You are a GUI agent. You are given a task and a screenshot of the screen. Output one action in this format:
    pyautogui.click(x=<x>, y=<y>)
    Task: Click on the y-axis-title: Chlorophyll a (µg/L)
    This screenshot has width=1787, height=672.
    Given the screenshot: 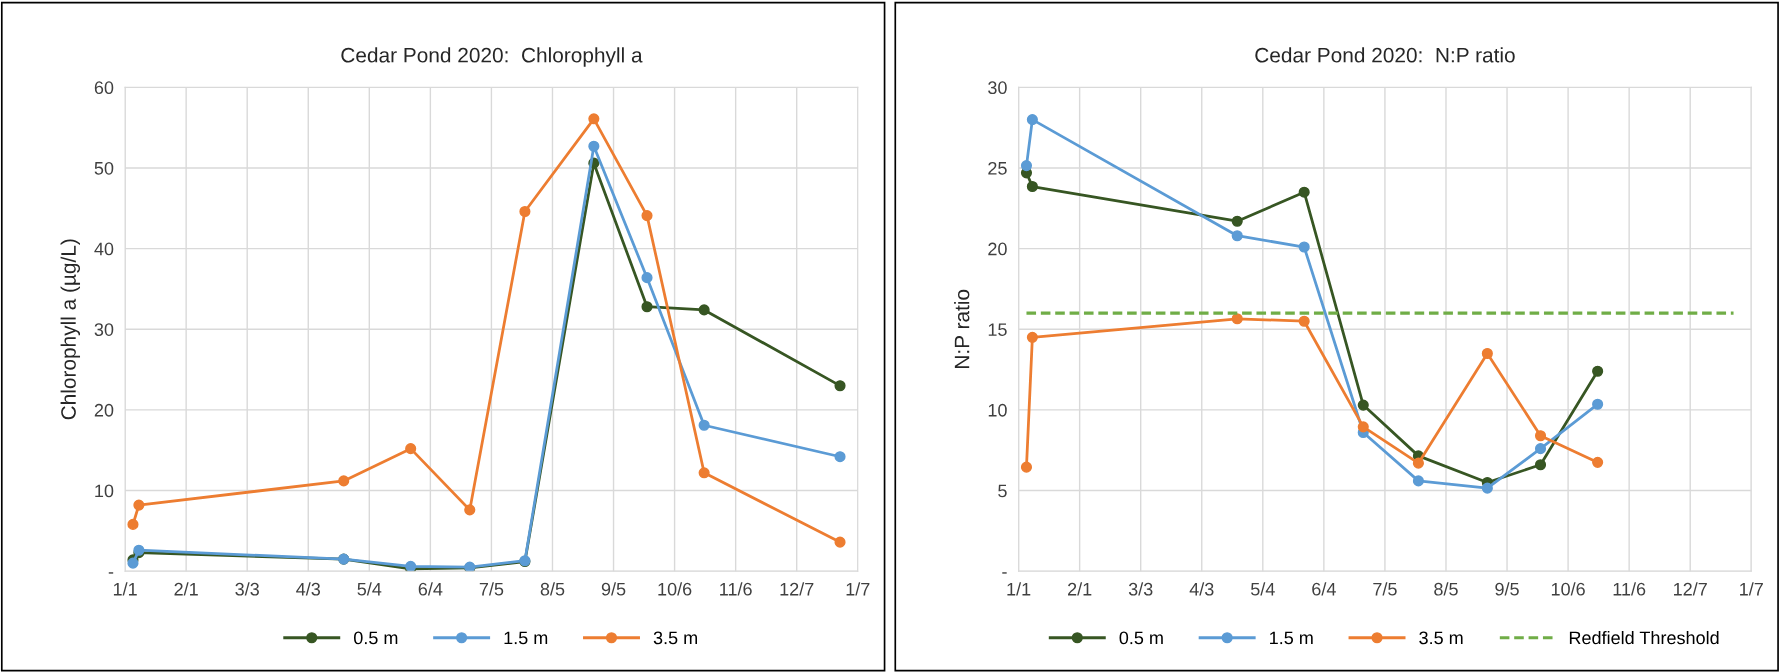 What is the action you would take?
    pyautogui.click(x=70, y=329)
    